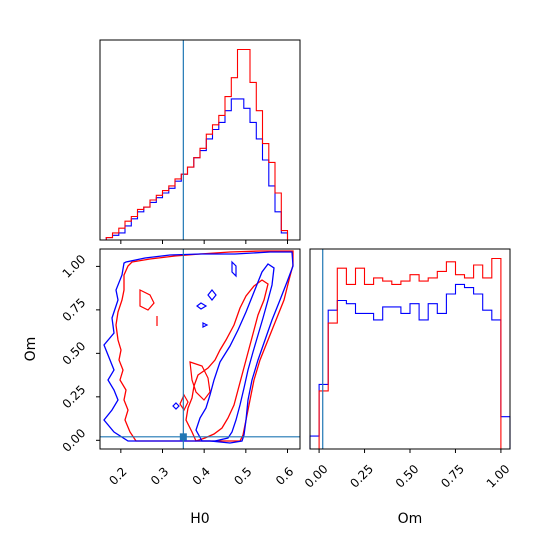 This screenshot has height=550, width=550. What do you see at coordinates (242, 475) in the screenshot?
I see `h0-x-tick-label: 0.5` at bounding box center [242, 475].